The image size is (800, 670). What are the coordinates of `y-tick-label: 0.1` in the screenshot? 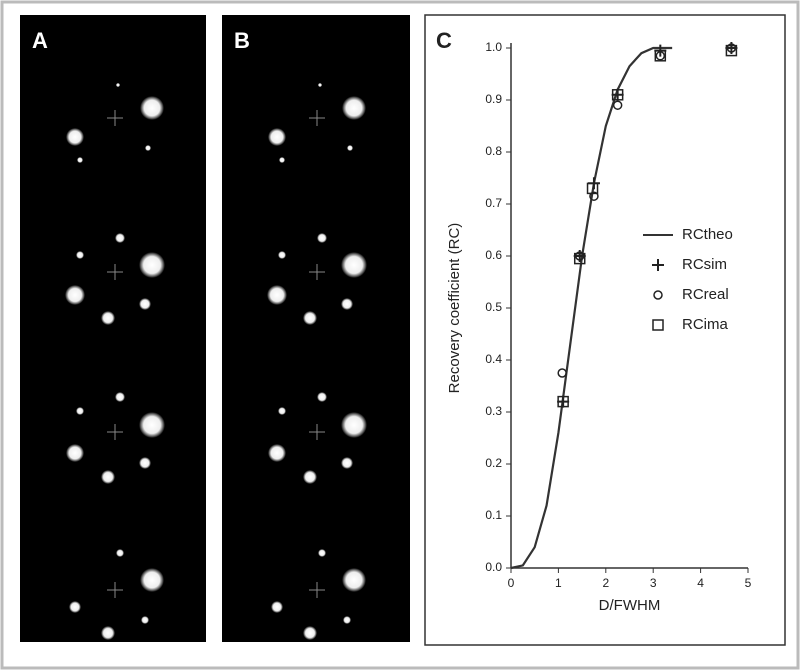 It's located at (493, 515).